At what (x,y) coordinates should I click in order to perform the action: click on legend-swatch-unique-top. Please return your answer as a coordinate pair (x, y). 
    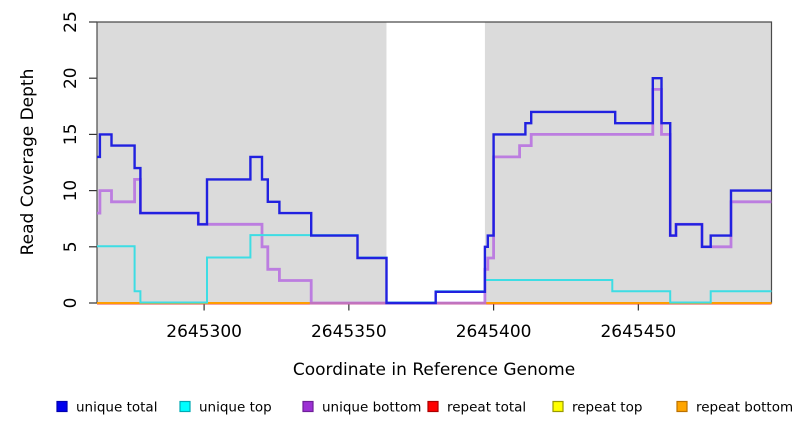
    Looking at the image, I should click on (185, 406).